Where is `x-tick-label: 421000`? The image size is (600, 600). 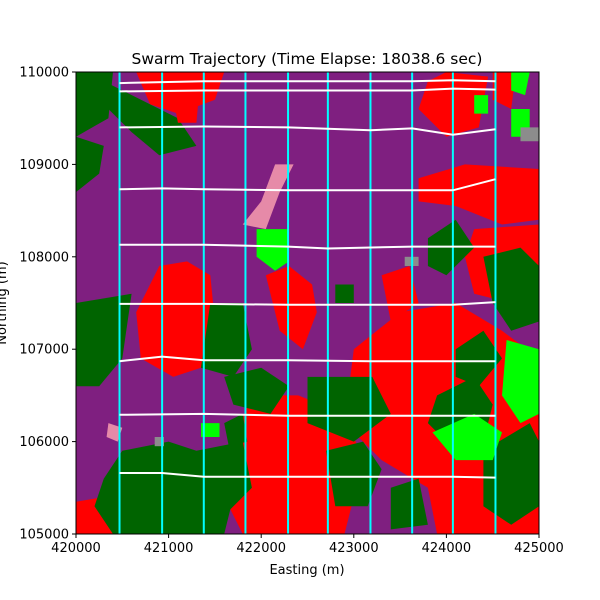 x-tick-label: 421000 is located at coordinates (169, 548).